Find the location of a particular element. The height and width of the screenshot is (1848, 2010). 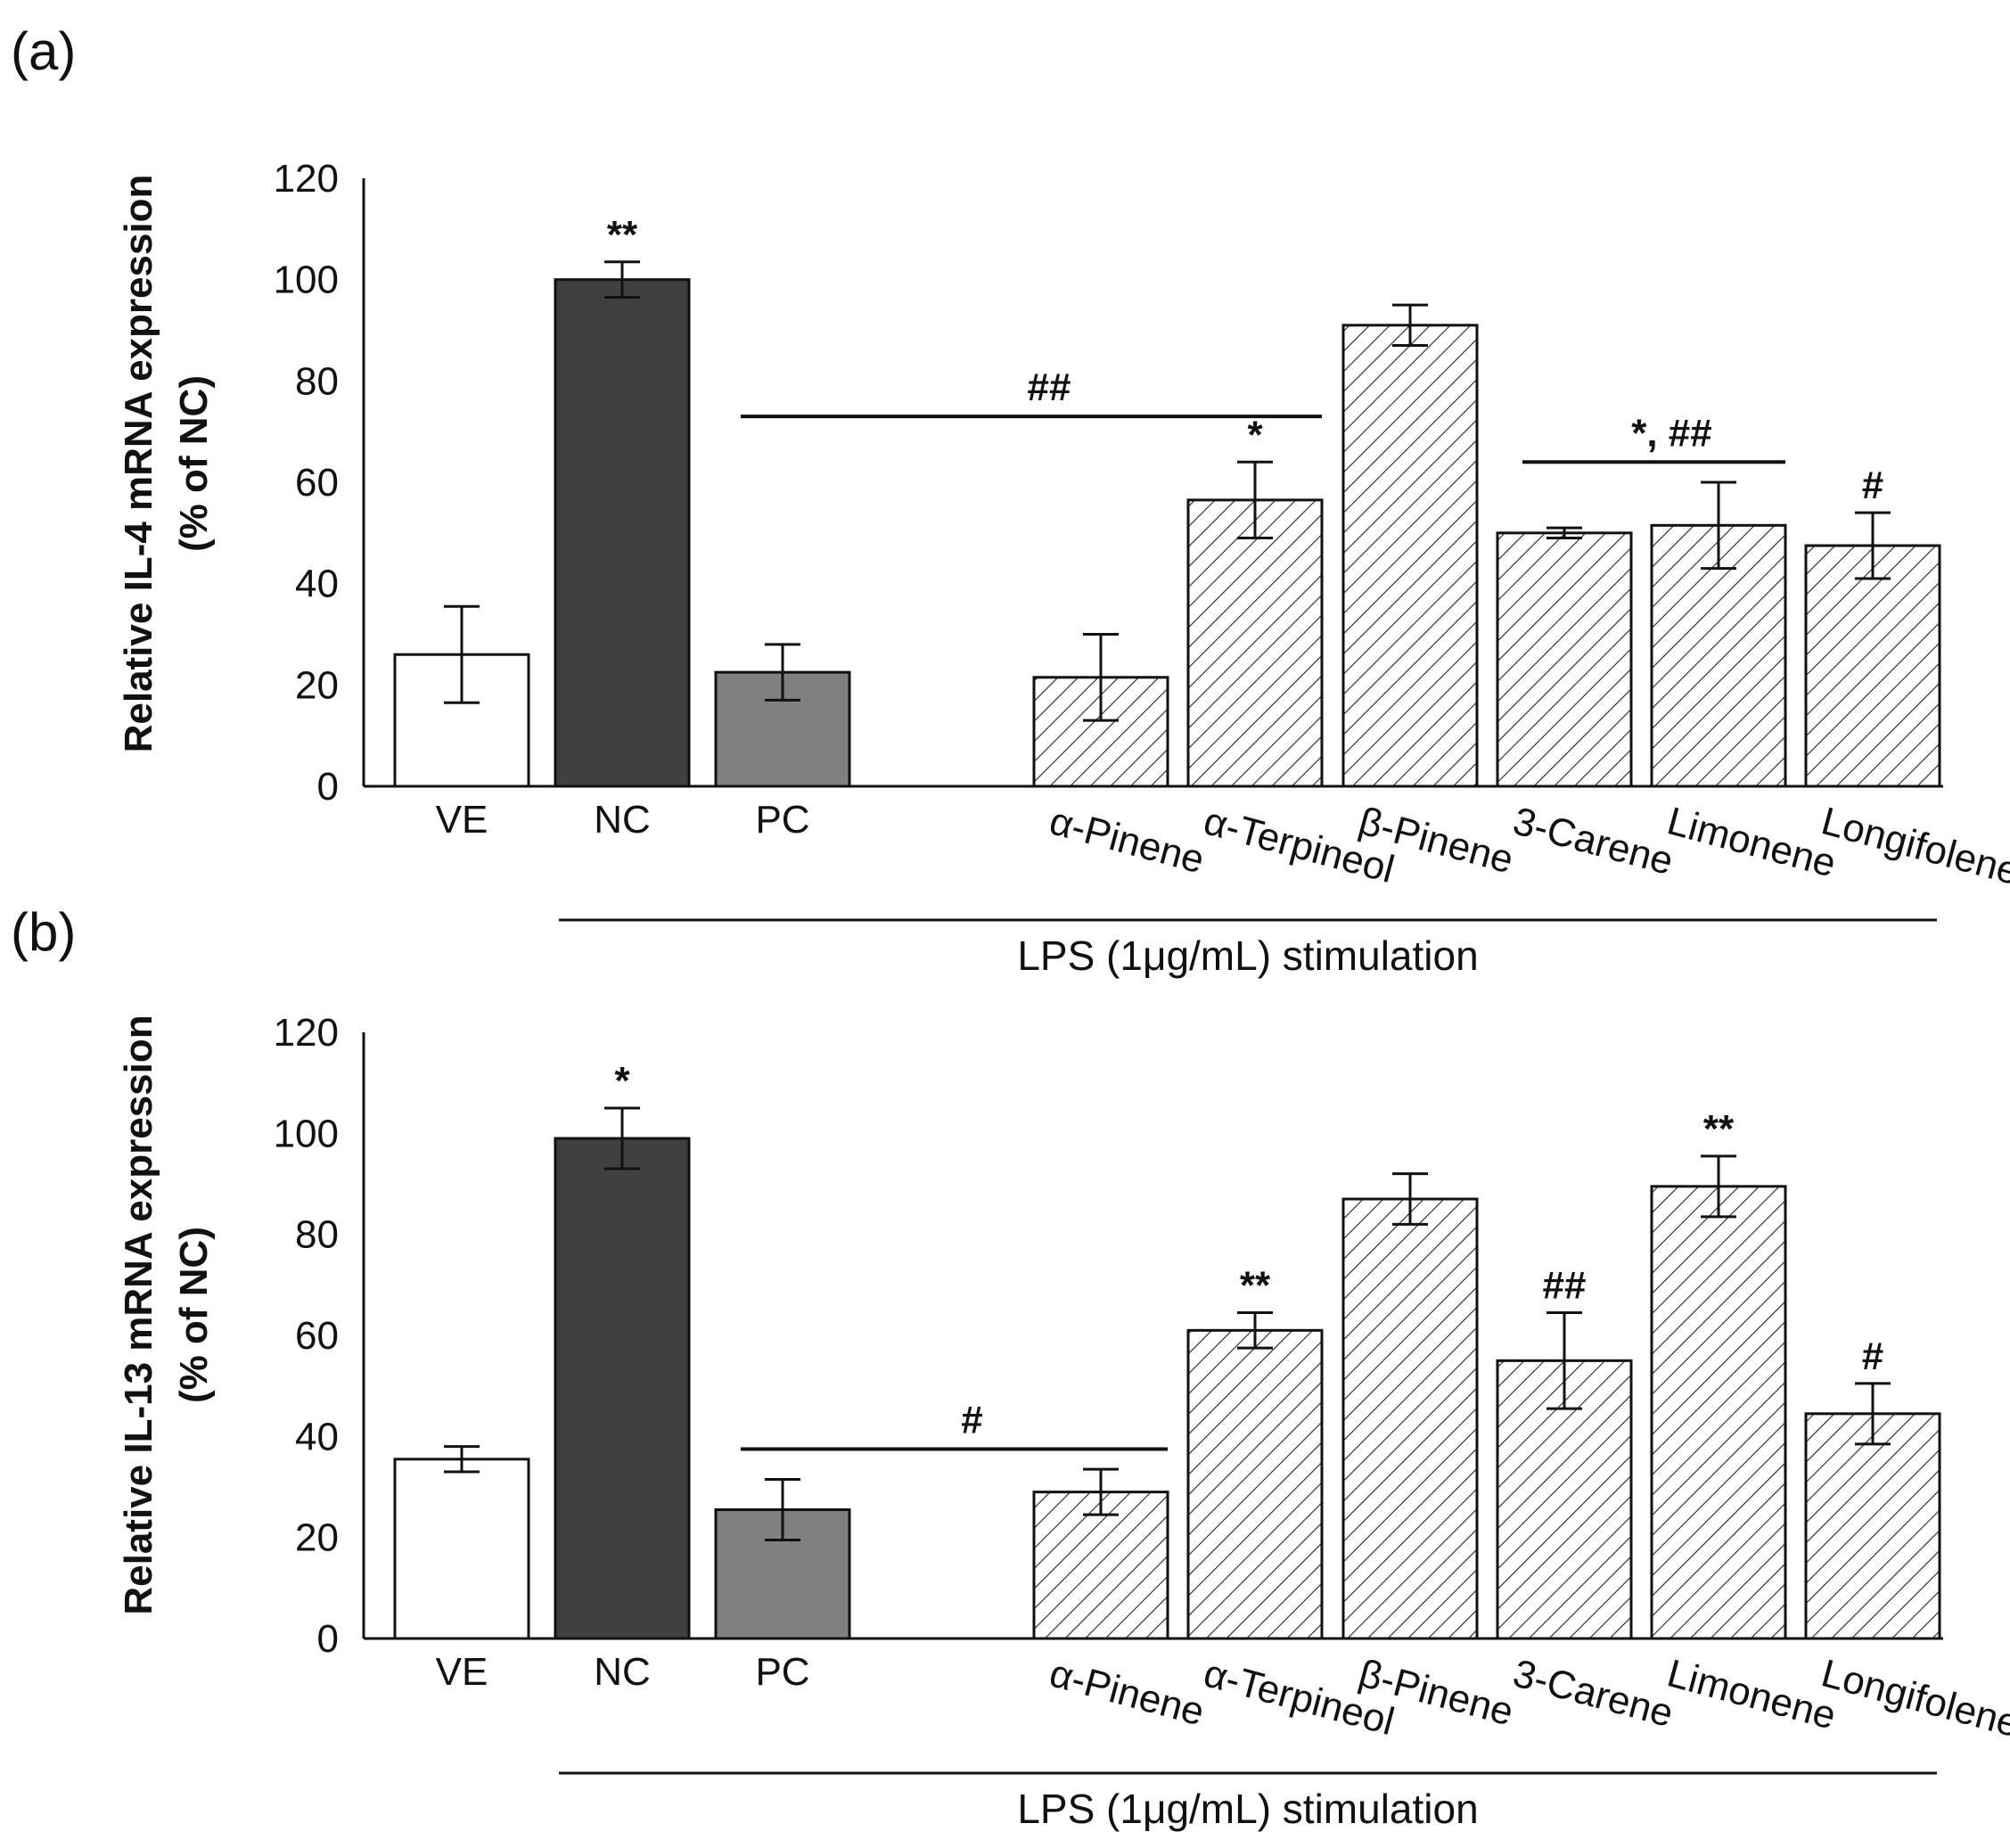

panel-label: (a) is located at coordinates (43, 51).